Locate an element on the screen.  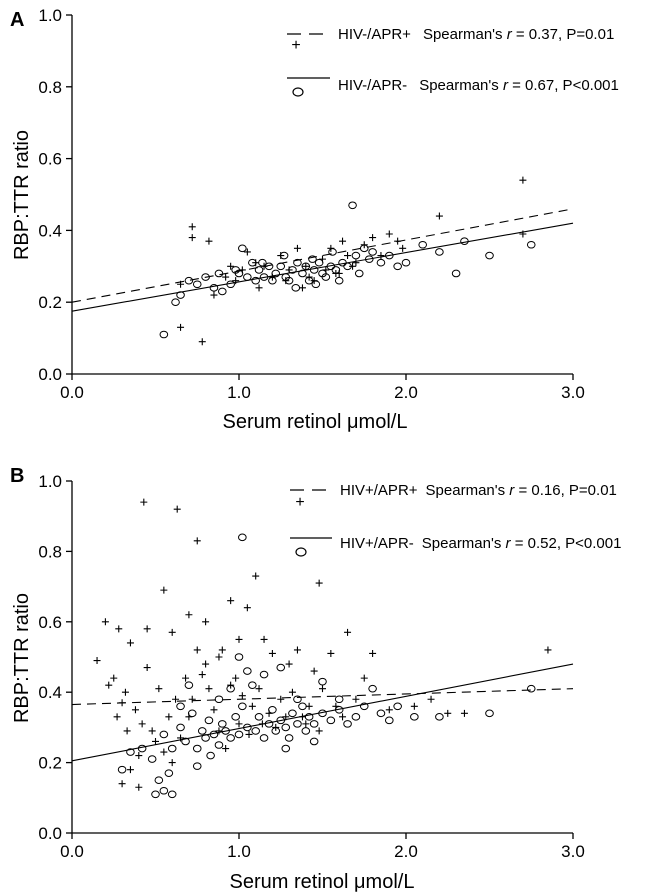
panel-a-dashed-fit-line is located at coordinates (322, 255).